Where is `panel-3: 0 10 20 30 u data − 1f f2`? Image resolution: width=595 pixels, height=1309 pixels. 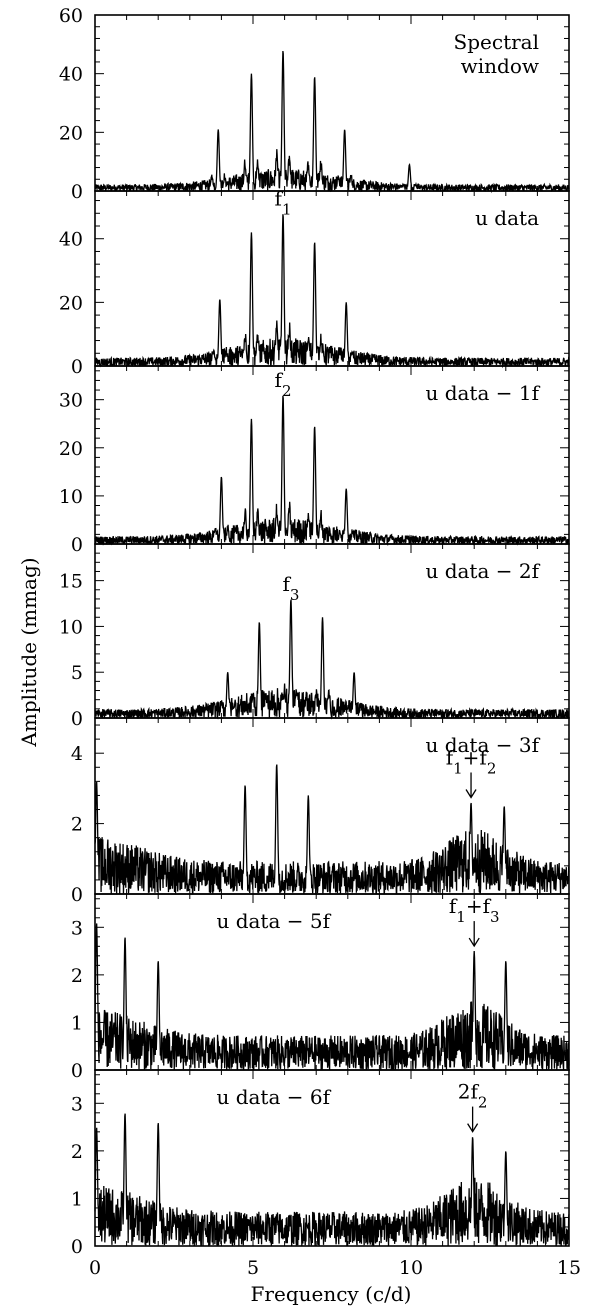
panel-3: 0 10 20 30 u data − 1f f2 is located at coordinates (314, 460).